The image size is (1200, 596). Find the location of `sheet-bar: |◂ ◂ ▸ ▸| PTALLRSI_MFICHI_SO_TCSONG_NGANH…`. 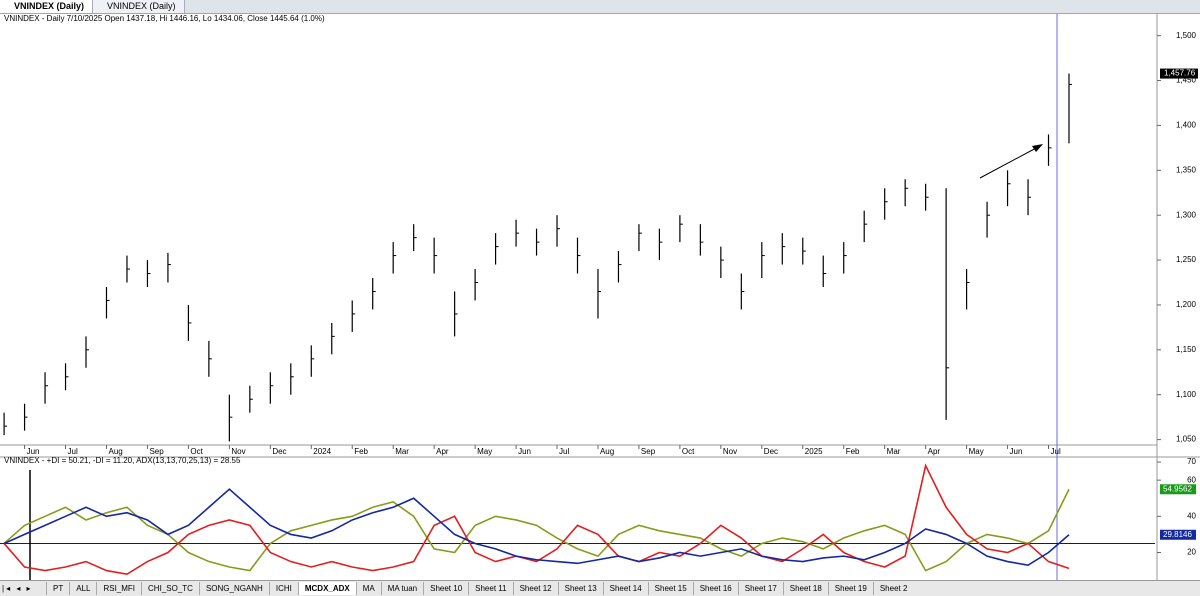

sheet-bar: |◂ ◂ ▸ ▸| PTALLRSI_MFICHI_SO_TCSONG_NGANH… is located at coordinates (600, 588).